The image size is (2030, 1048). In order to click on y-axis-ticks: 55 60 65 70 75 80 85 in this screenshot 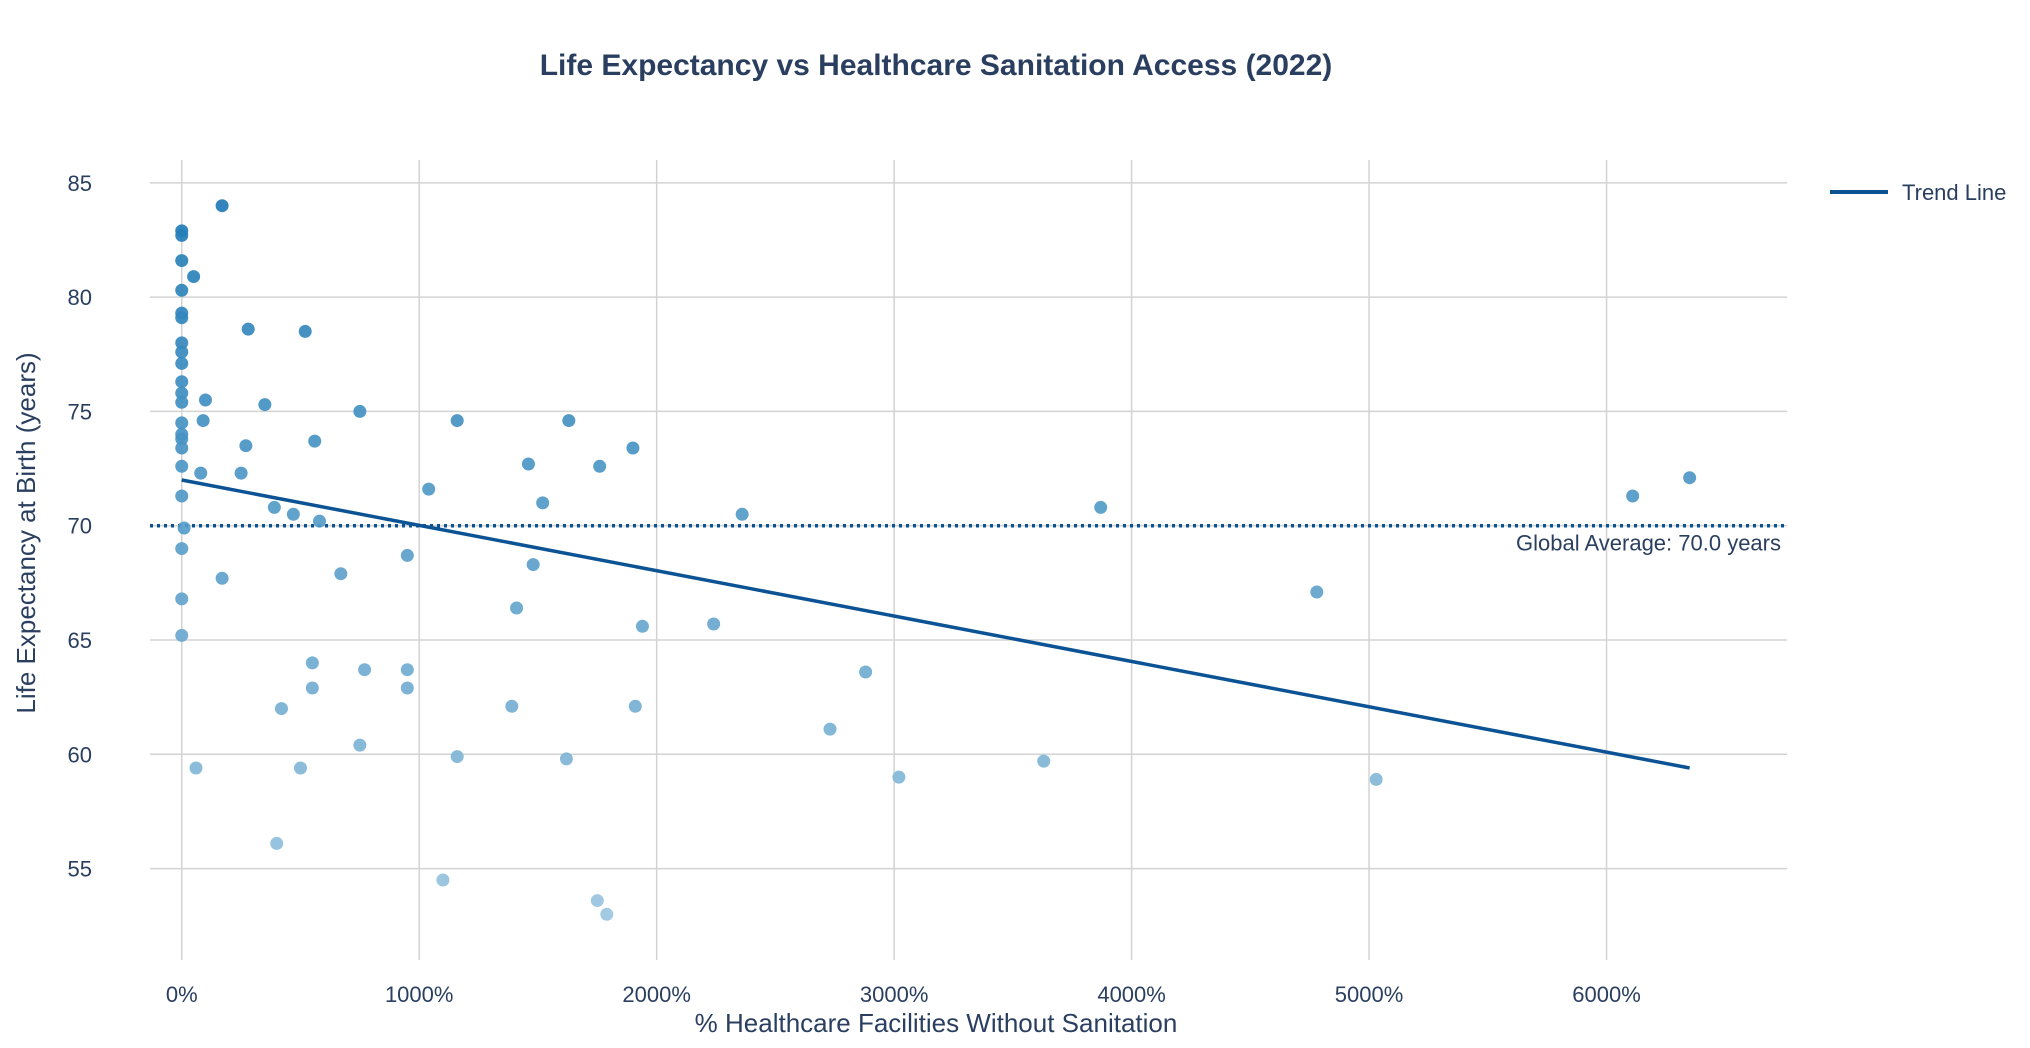, I will do `click(80, 526)`.